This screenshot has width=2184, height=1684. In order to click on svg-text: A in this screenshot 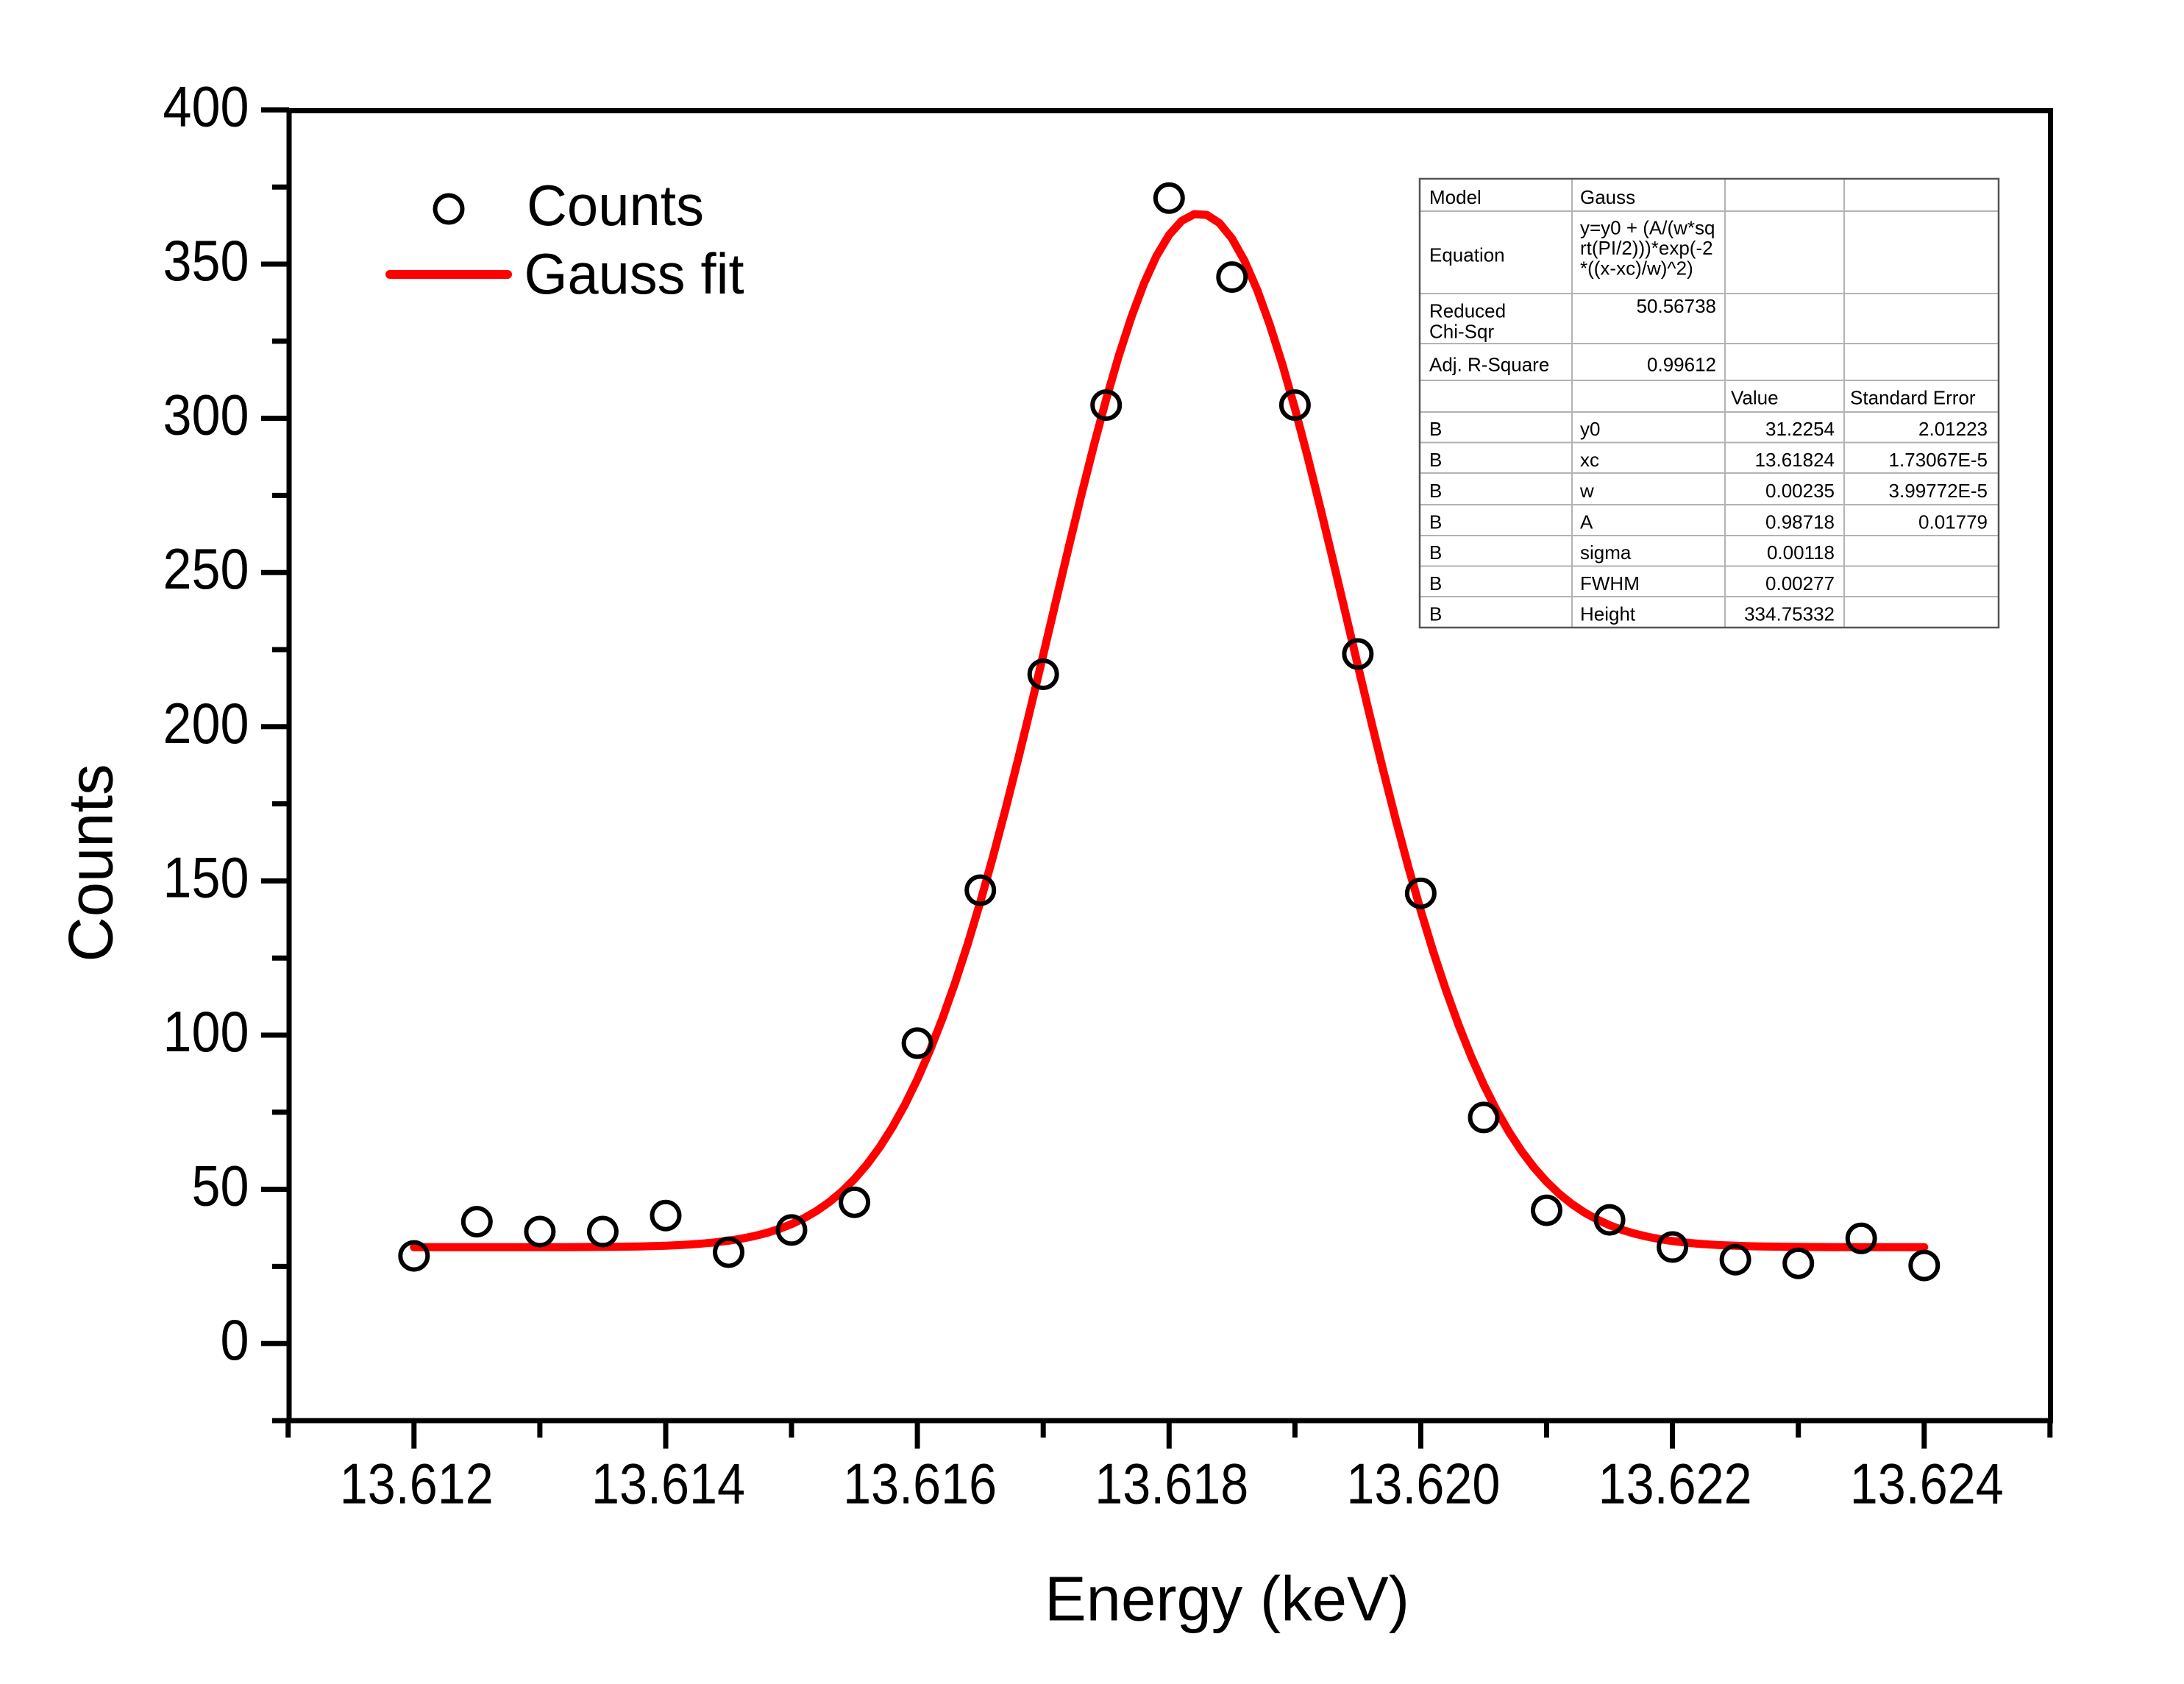, I will do `click(1586, 522)`.